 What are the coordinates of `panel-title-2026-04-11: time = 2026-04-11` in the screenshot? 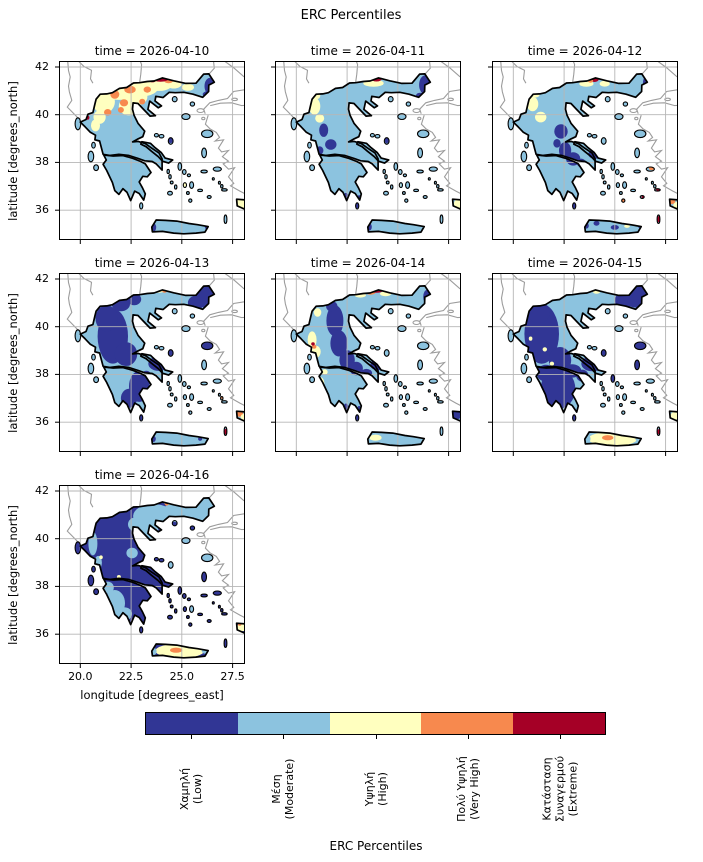 It's located at (368, 51).